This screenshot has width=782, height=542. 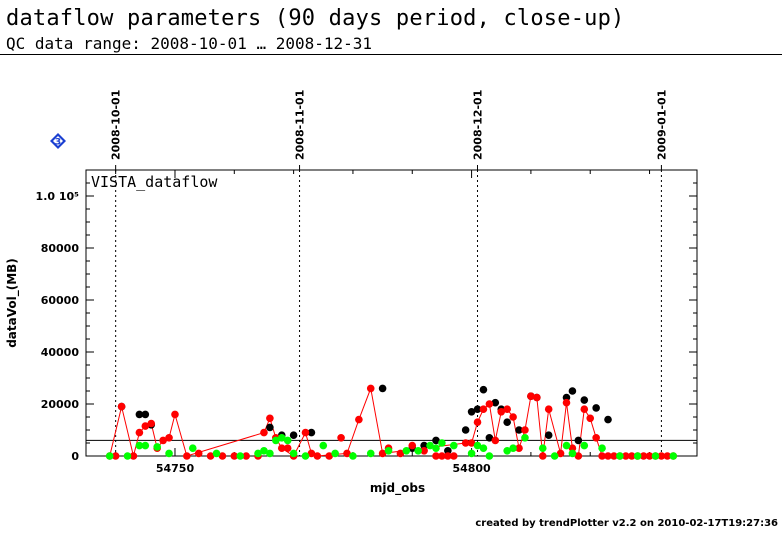 I want to click on y-tick-label: 80000, so click(x=60, y=248).